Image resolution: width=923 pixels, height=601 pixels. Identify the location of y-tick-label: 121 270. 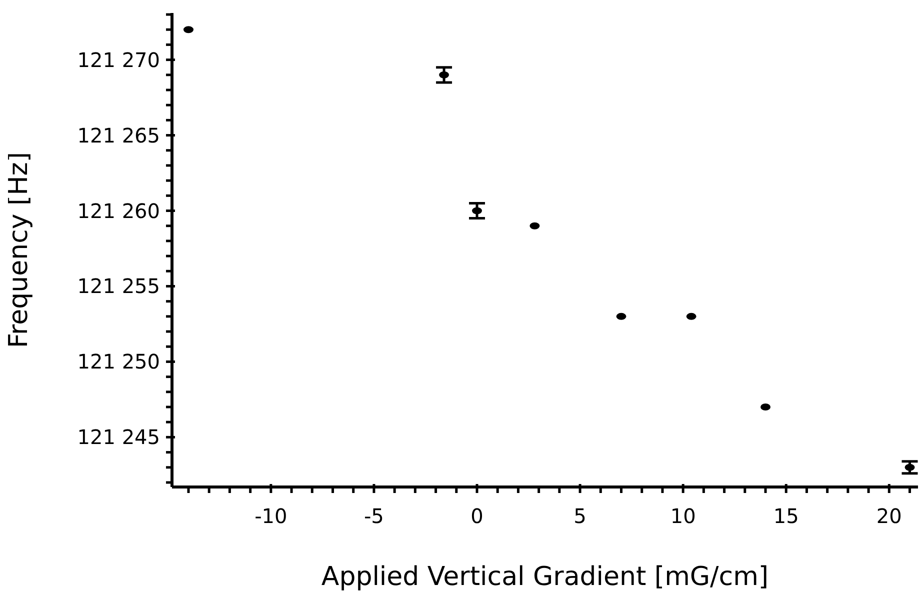
(118, 60).